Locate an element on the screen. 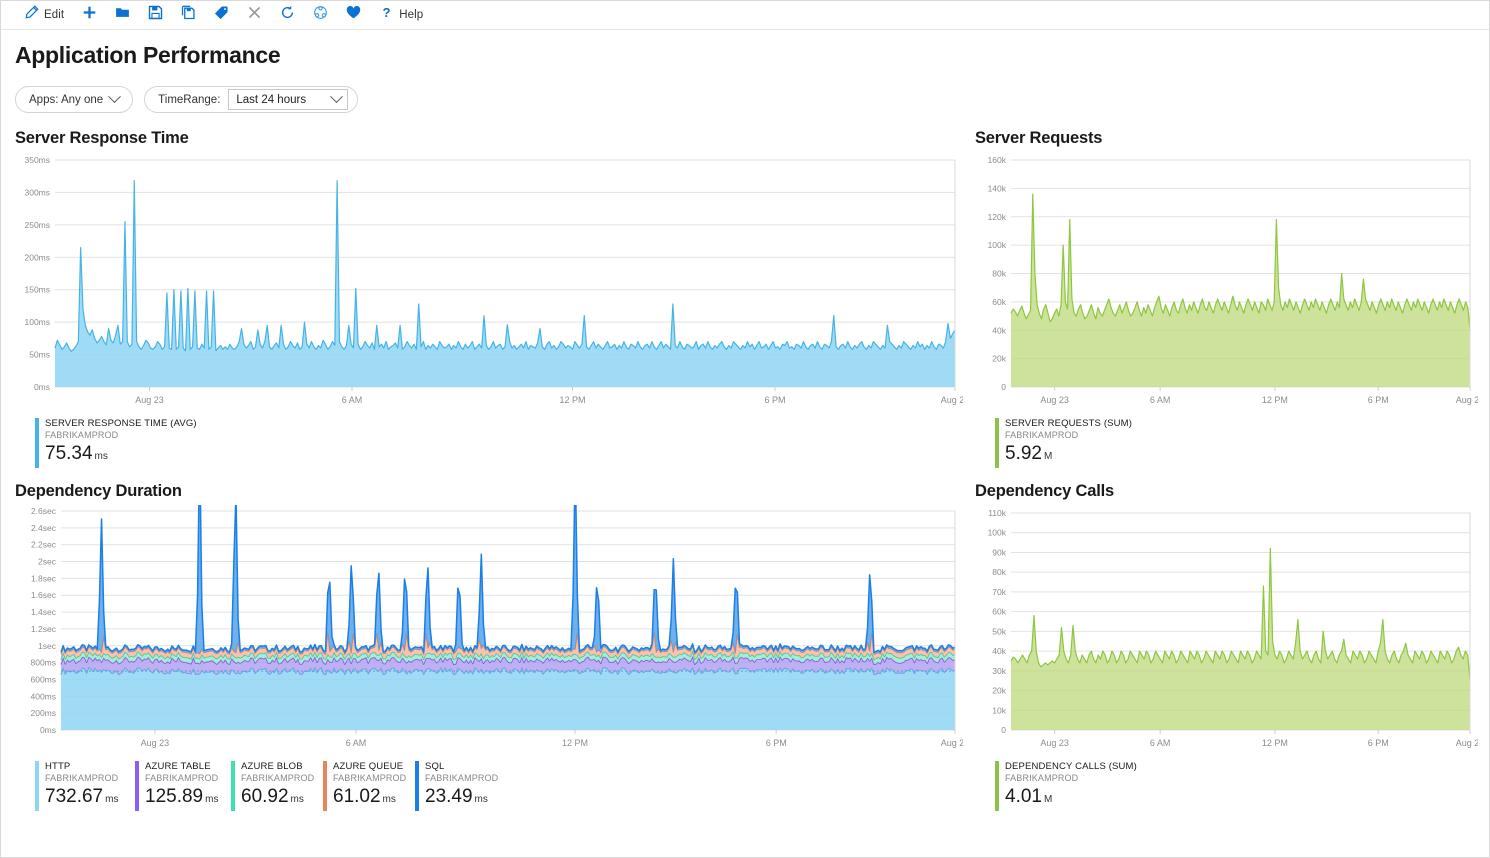 This screenshot has width=1490, height=858. svg-text: 120k is located at coordinates (997, 217).